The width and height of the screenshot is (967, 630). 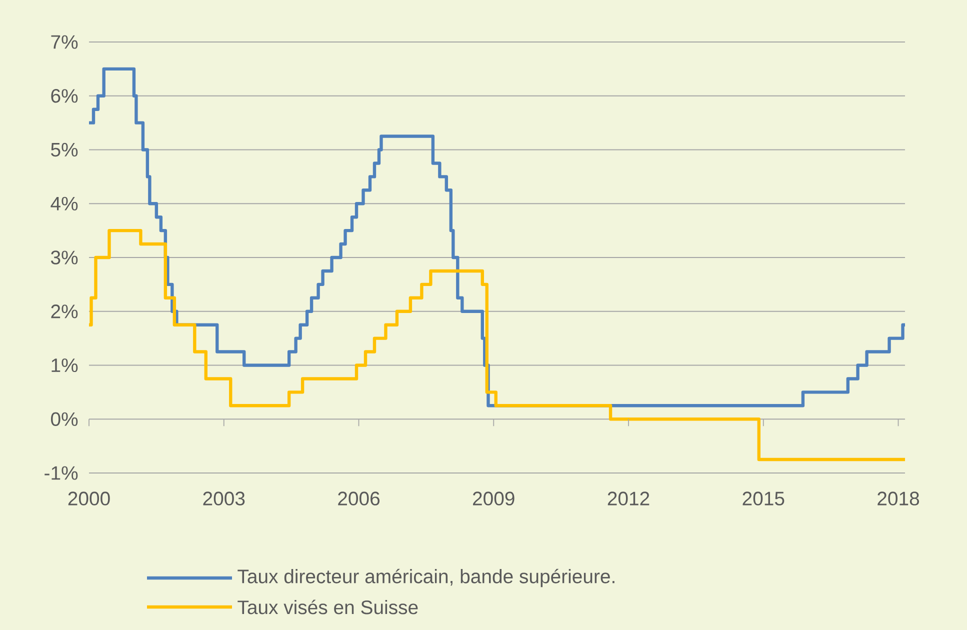 I want to click on y-tick-label: 1%, so click(x=65, y=365).